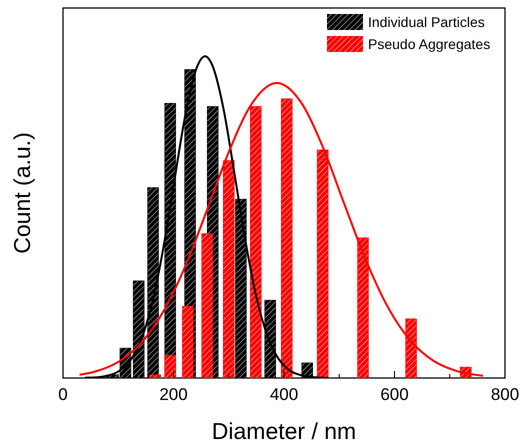 The height and width of the screenshot is (447, 525). What do you see at coordinates (394, 394) in the screenshot?
I see `x-tick-label: 600` at bounding box center [394, 394].